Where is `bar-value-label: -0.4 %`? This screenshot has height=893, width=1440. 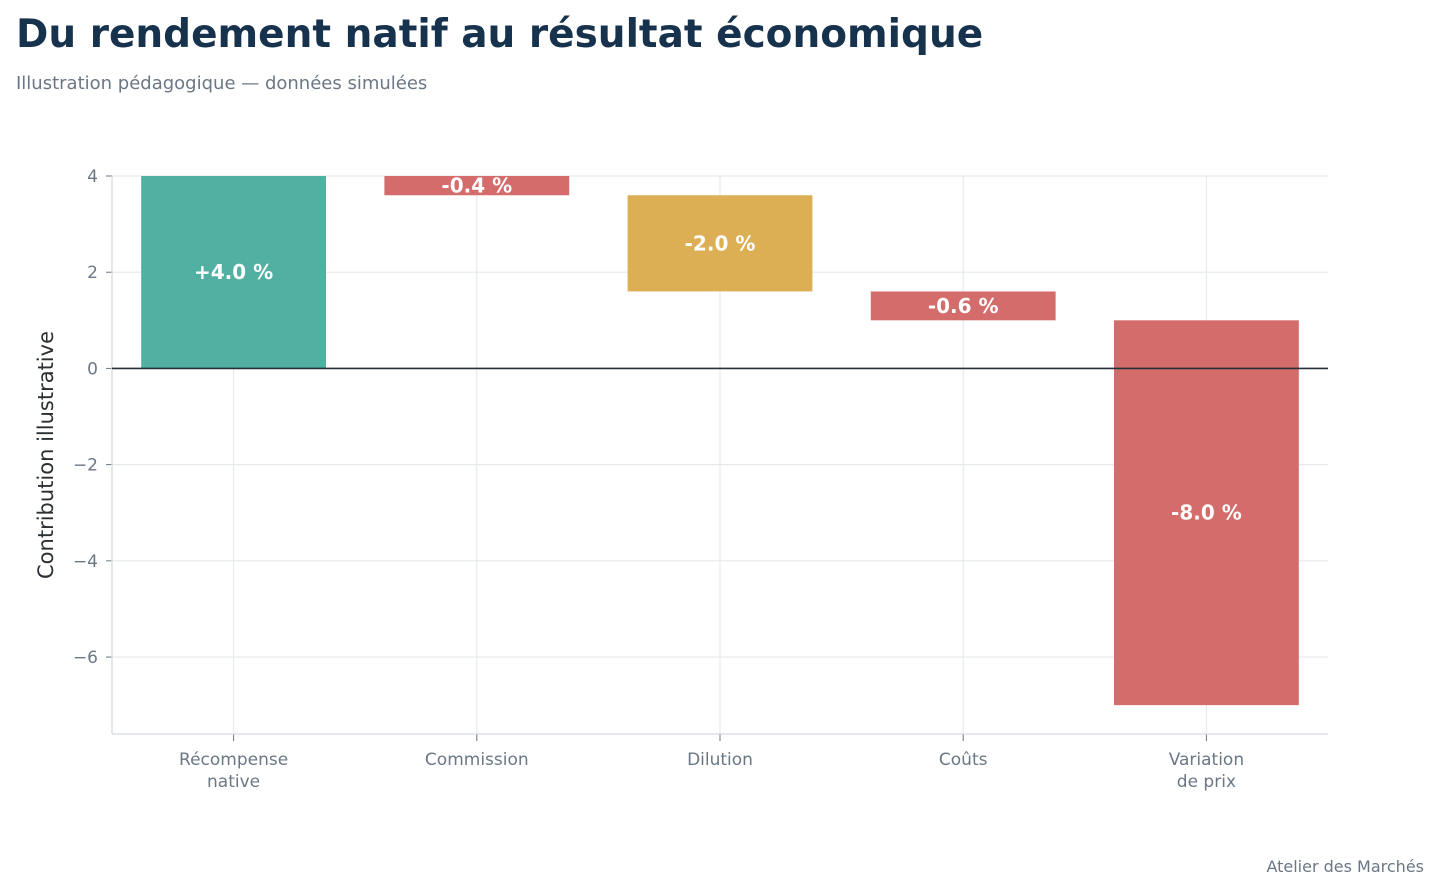
bar-value-label: -0.4 % is located at coordinates (476, 186).